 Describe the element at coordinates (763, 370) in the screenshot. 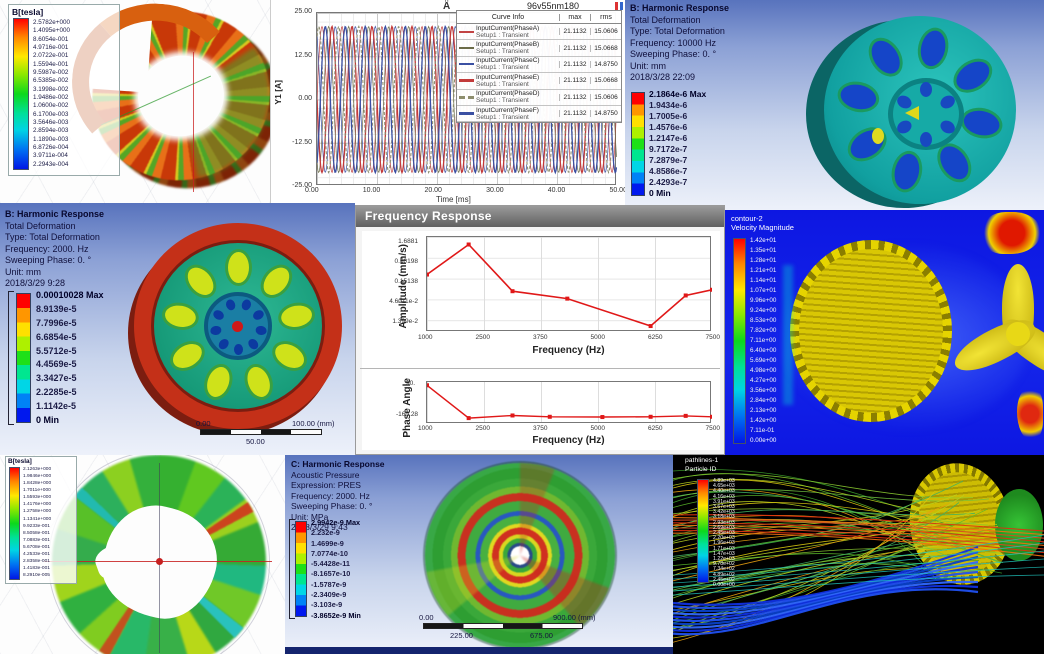

I see `colorbar-label: 4.98e+00` at that location.